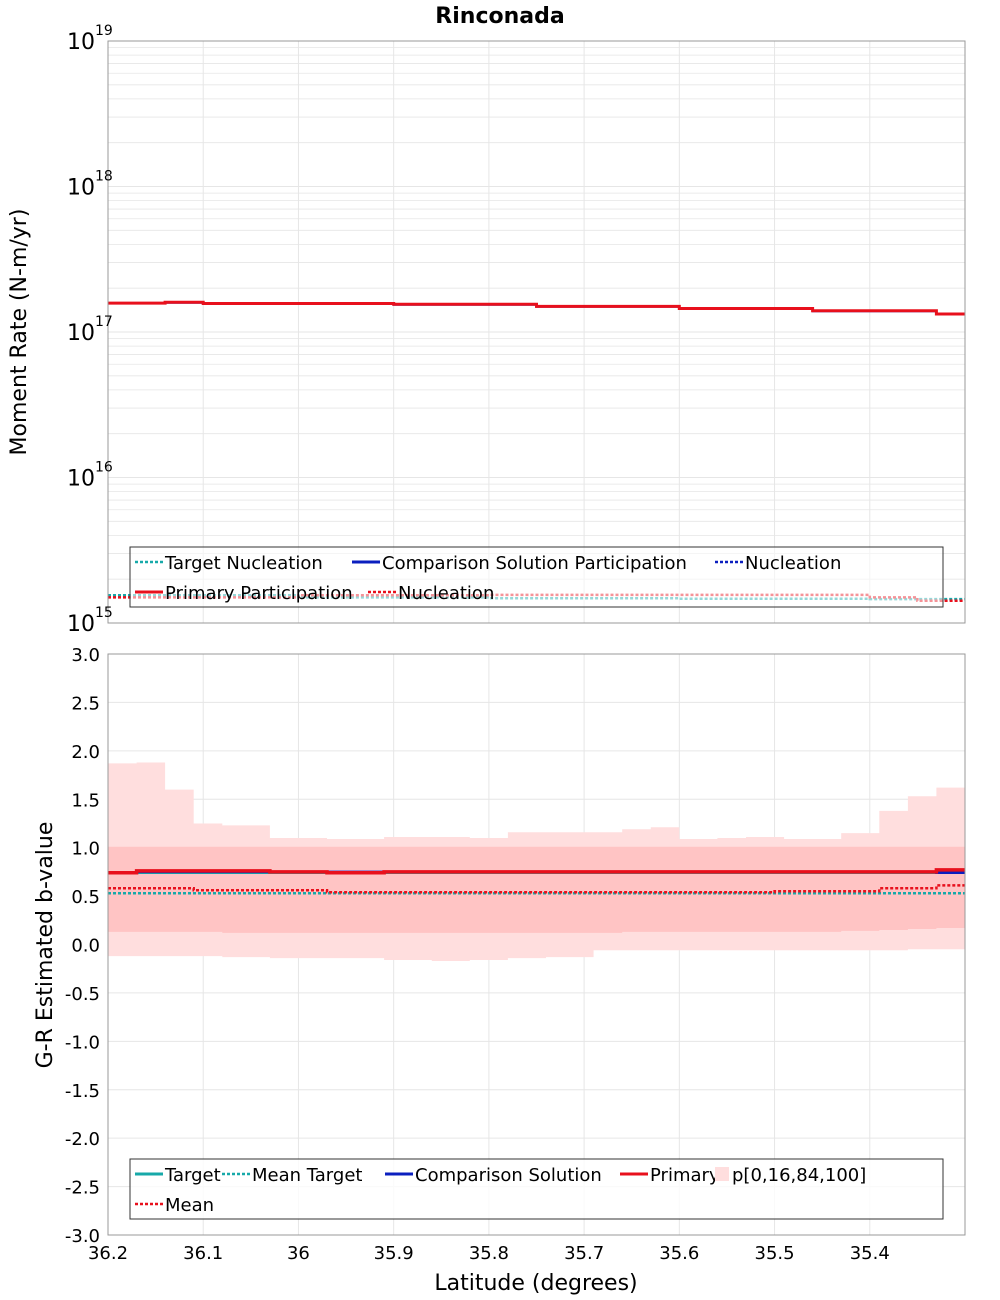 The width and height of the screenshot is (1000, 1300). What do you see at coordinates (394, 1253) in the screenshot?
I see `x-tick-label: 35.9` at bounding box center [394, 1253].